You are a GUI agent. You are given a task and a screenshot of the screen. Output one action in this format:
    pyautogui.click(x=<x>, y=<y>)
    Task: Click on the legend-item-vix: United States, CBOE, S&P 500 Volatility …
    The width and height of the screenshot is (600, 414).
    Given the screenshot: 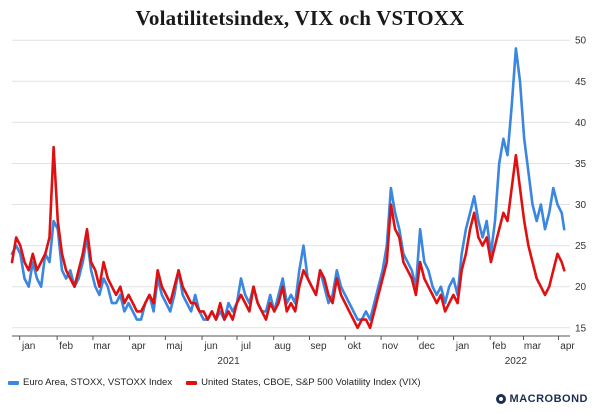 What is the action you would take?
    pyautogui.click(x=303, y=382)
    